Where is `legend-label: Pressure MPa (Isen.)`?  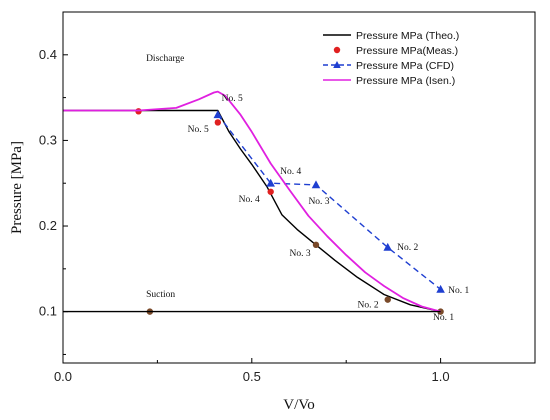 legend-label: Pressure MPa (Isen.) is located at coordinates (405, 81).